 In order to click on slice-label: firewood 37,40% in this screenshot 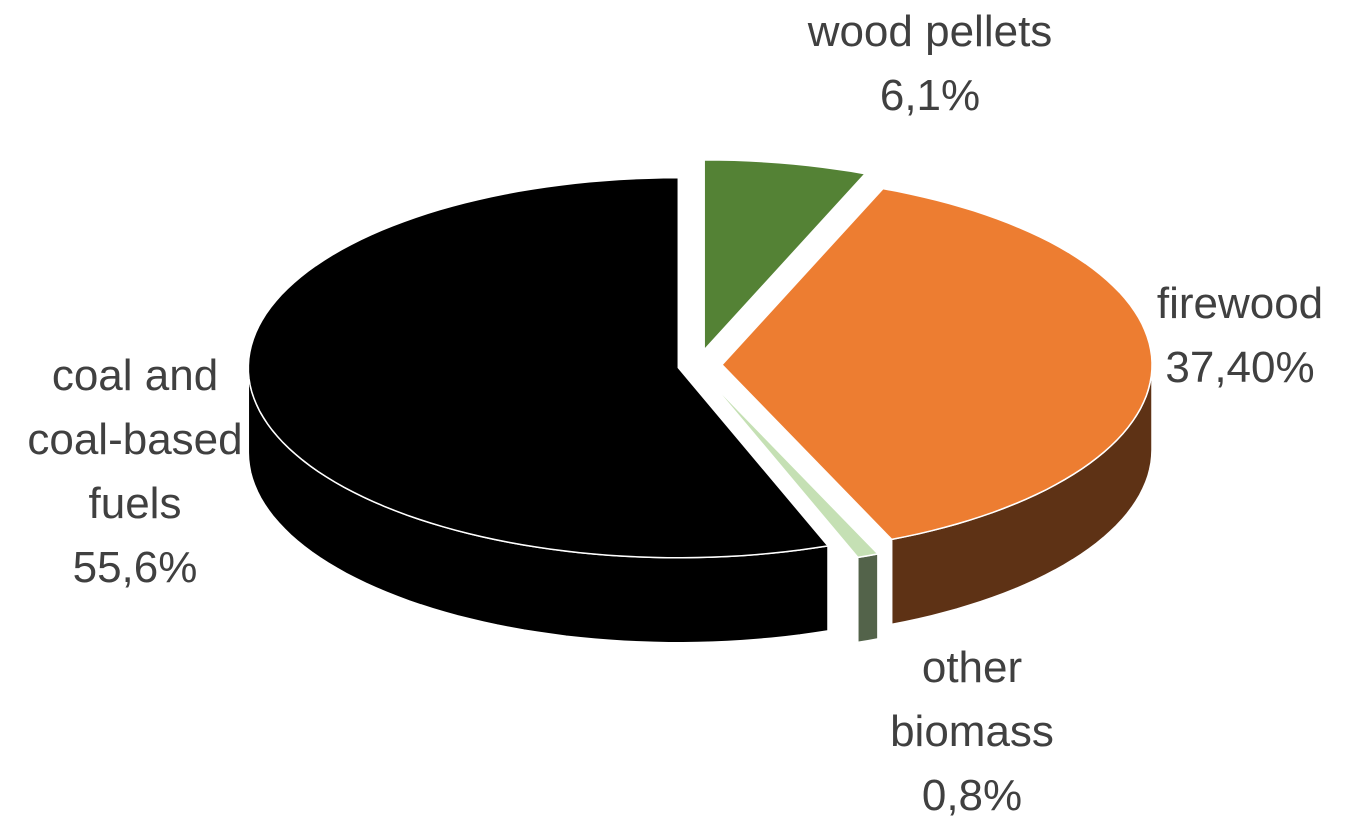, I will do `click(1228, 336)`.